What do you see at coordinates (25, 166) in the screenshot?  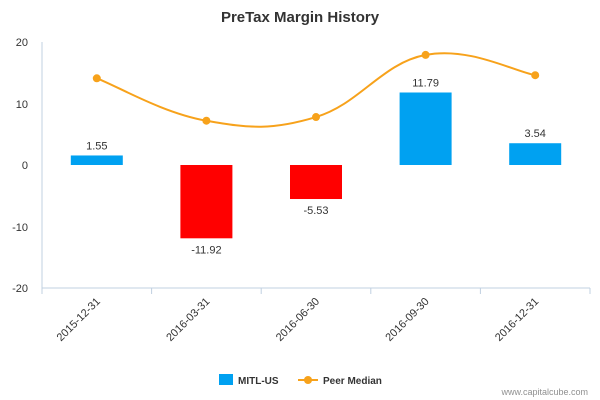 I see `y-tick-label: 0` at bounding box center [25, 166].